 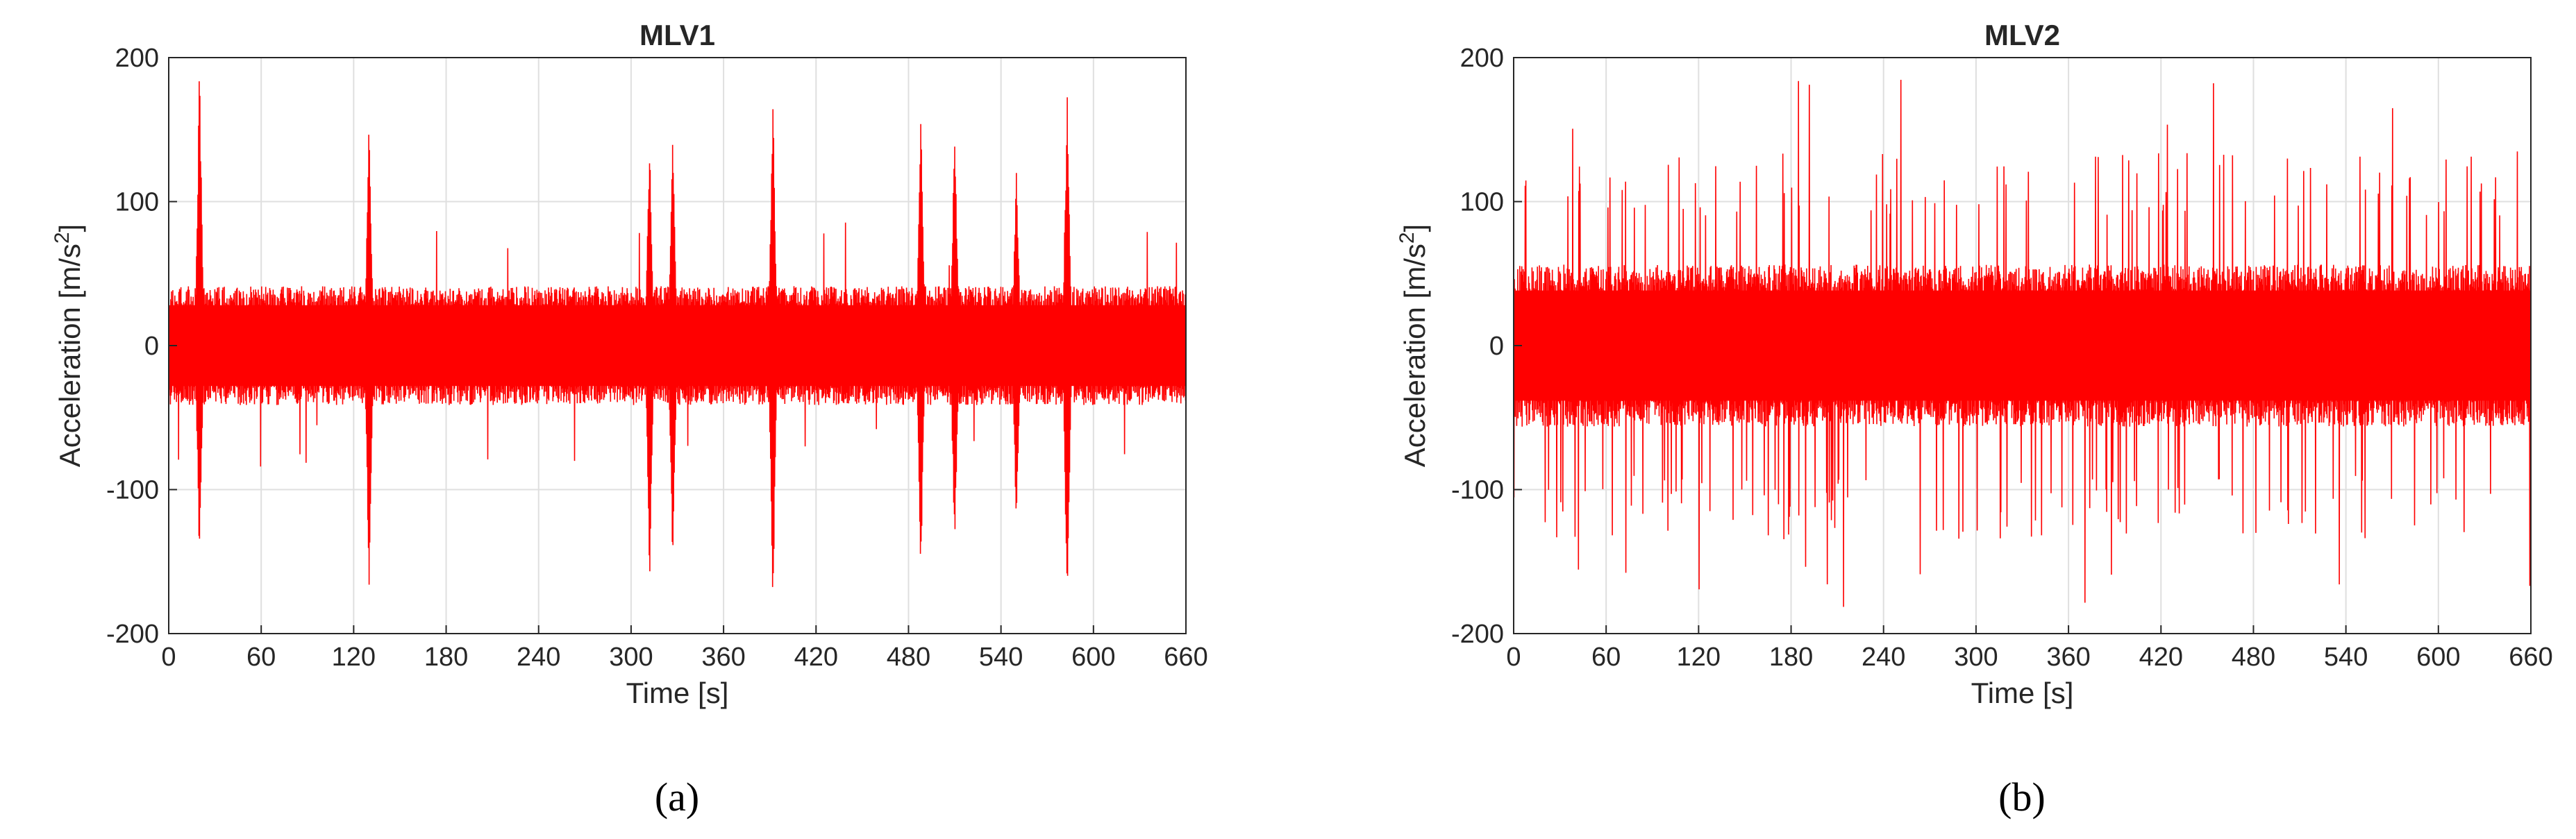 I want to click on chart-title: MLV2, so click(x=2022, y=35).